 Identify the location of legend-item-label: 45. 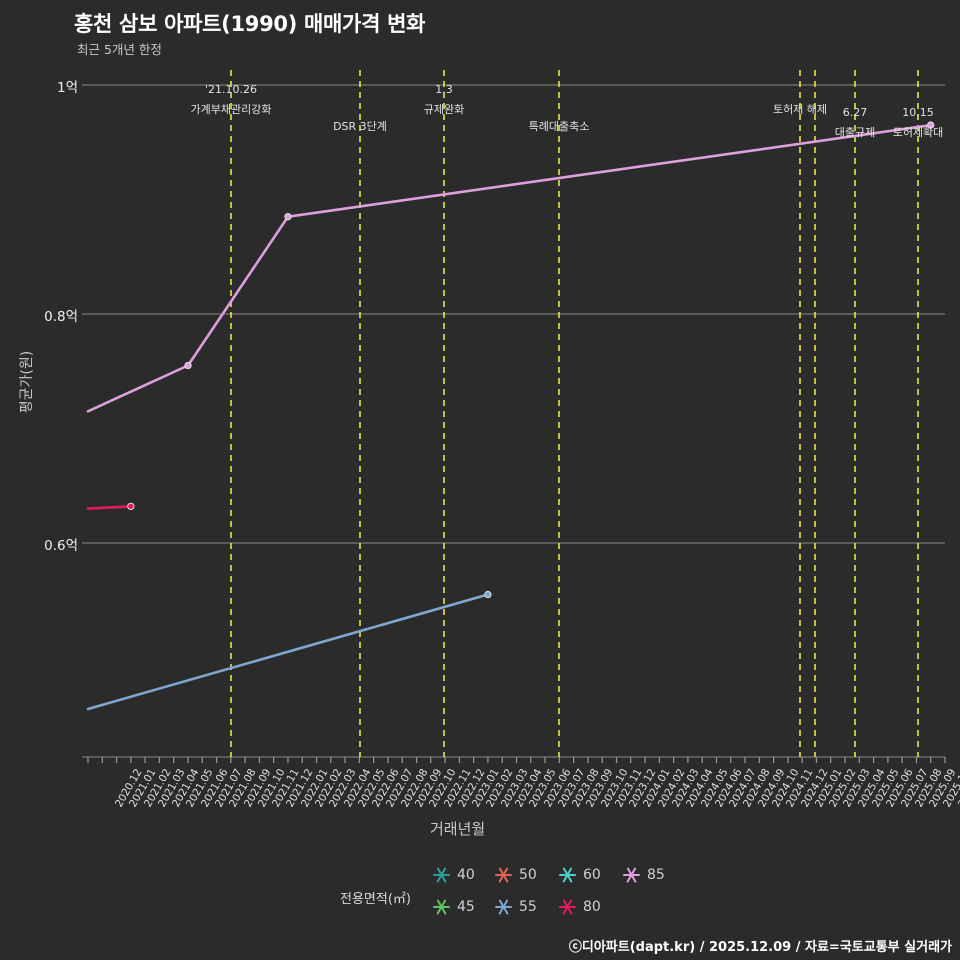
(466, 907).